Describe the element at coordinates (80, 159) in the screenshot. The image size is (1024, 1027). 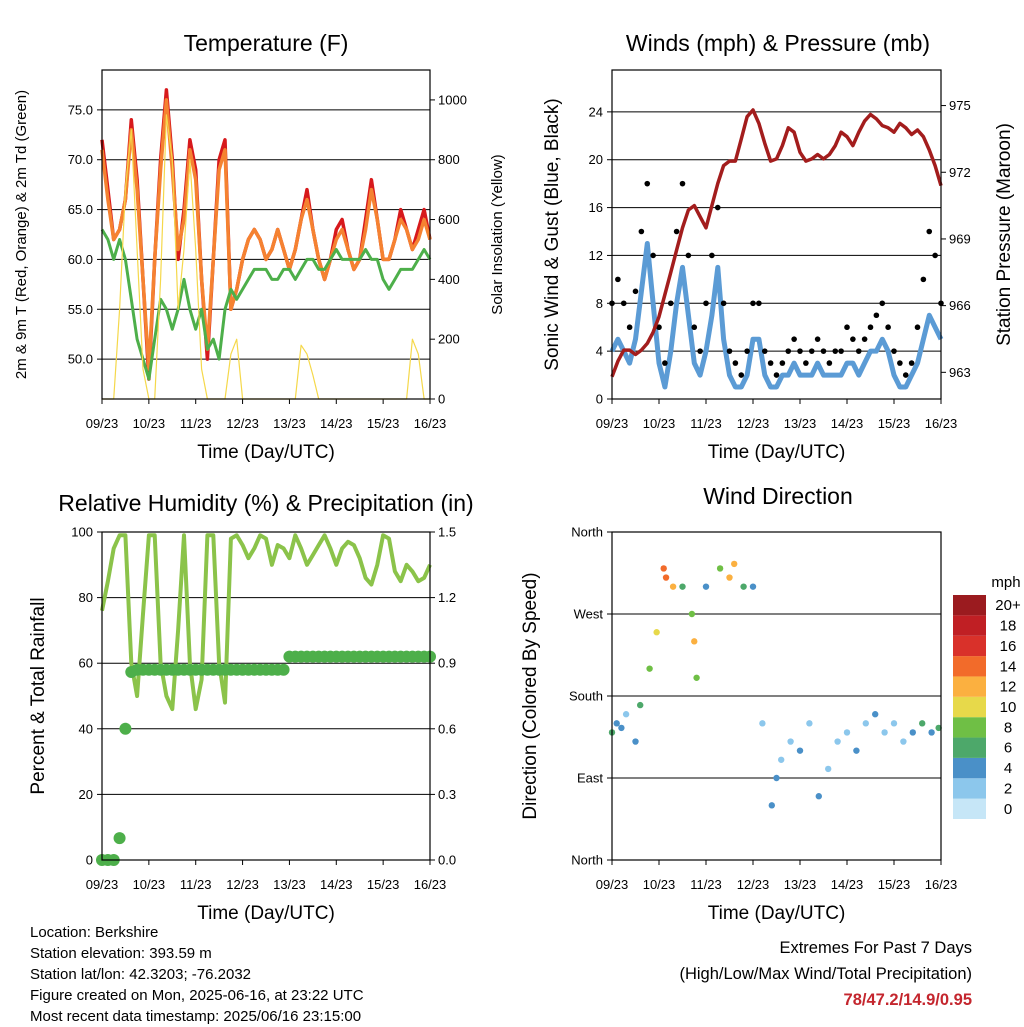
I see `y-tick-label: 70.0` at that location.